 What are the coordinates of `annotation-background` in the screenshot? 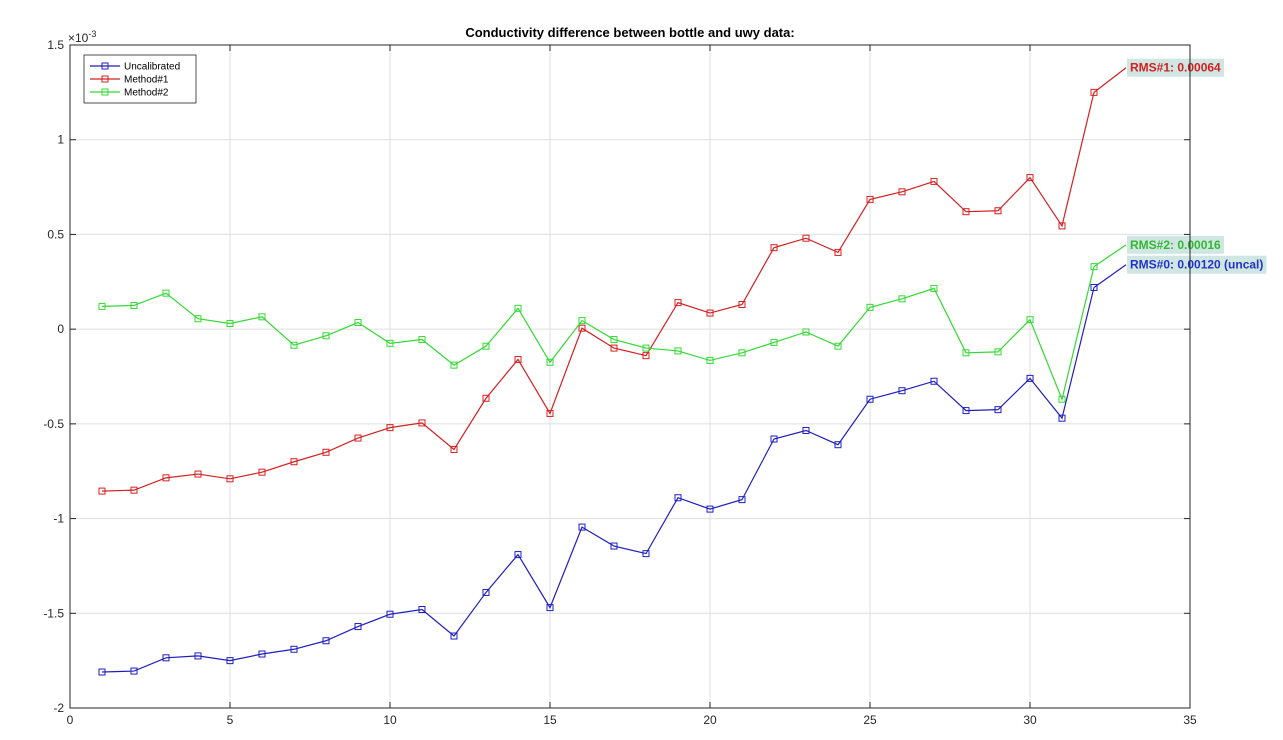 It's located at (1176, 67).